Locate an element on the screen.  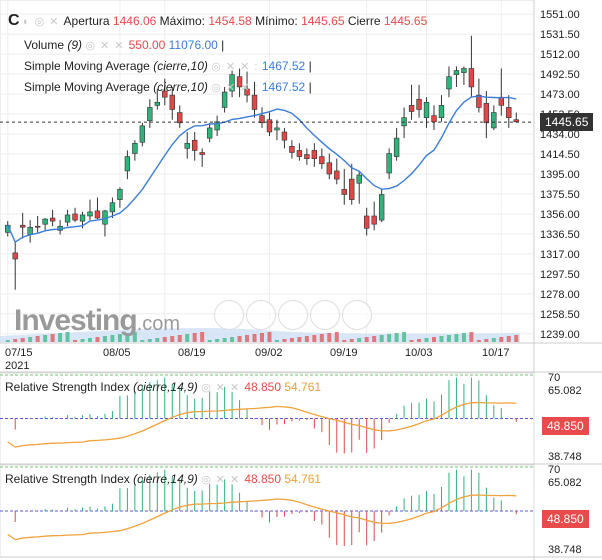
low-value: 1445.65 is located at coordinates (323, 21).